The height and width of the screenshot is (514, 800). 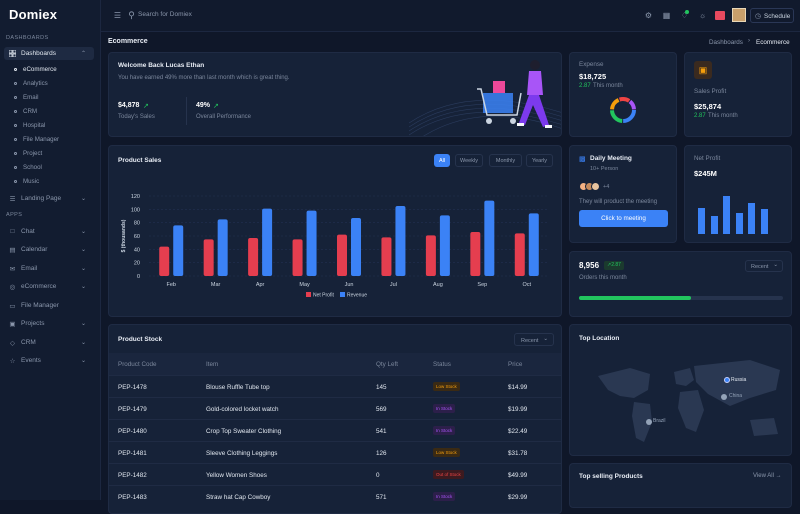 What do you see at coordinates (117, 15) in the screenshot?
I see `menu-toggle-icon: ☰` at bounding box center [117, 15].